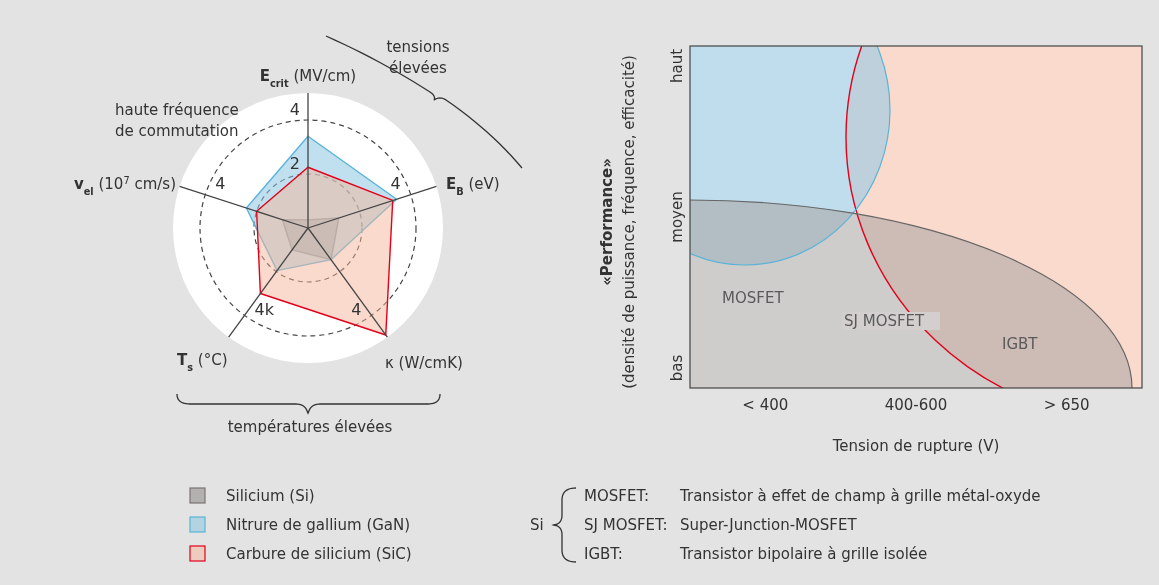 This screenshot has height=585, width=1159. What do you see at coordinates (473, 186) in the screenshot?
I see `spoke-label: E$_{B}$ (eV)` at bounding box center [473, 186].